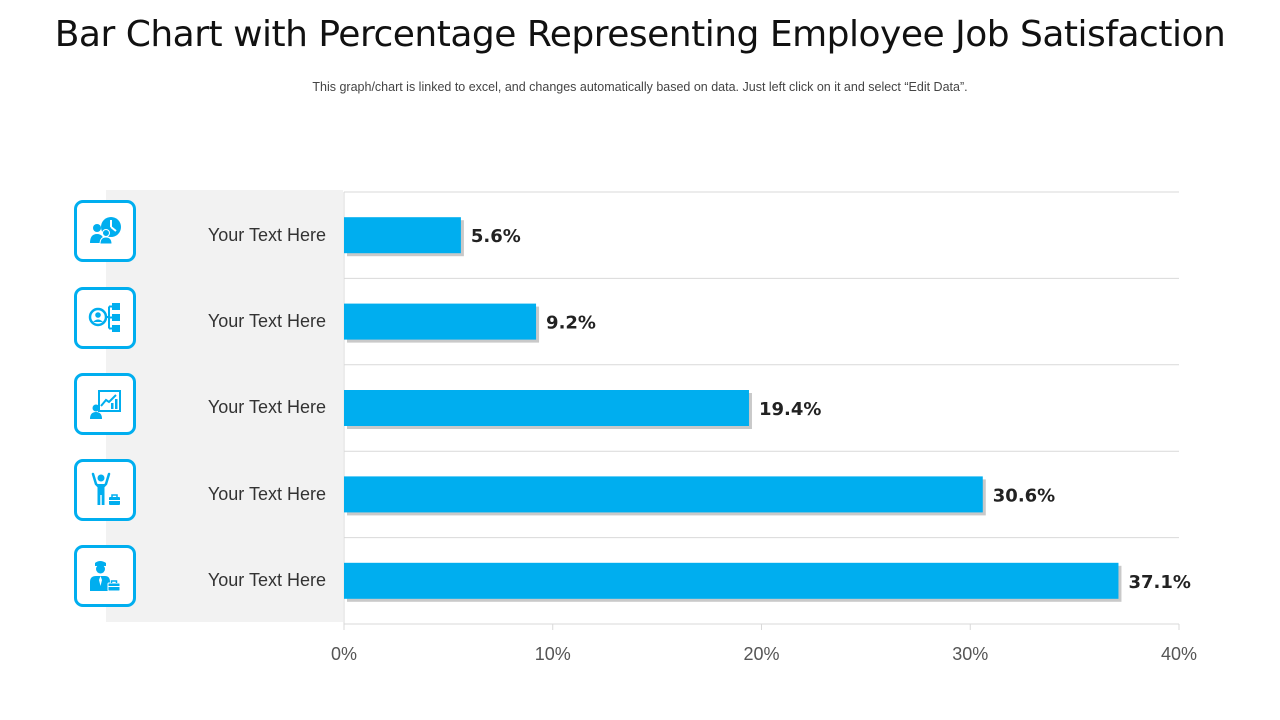  What do you see at coordinates (970, 654) in the screenshot?
I see `x-tick-label-3: 30%` at bounding box center [970, 654].